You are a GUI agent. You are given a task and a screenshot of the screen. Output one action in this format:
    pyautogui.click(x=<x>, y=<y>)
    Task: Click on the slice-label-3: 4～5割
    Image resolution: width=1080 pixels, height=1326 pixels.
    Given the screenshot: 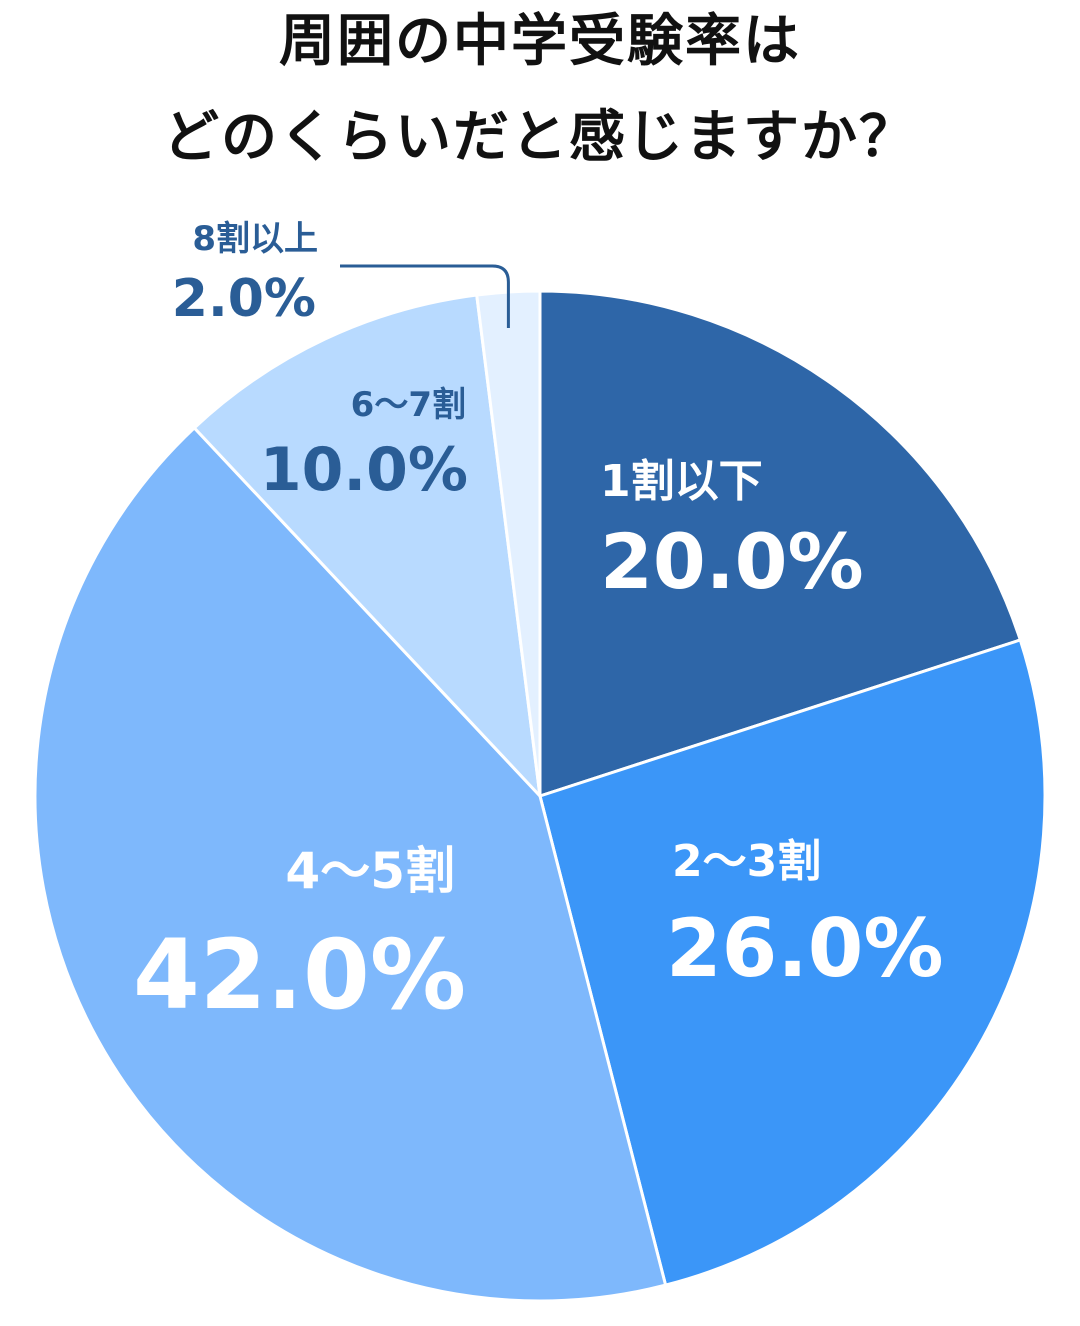 What is the action you would take?
    pyautogui.click(x=370, y=871)
    